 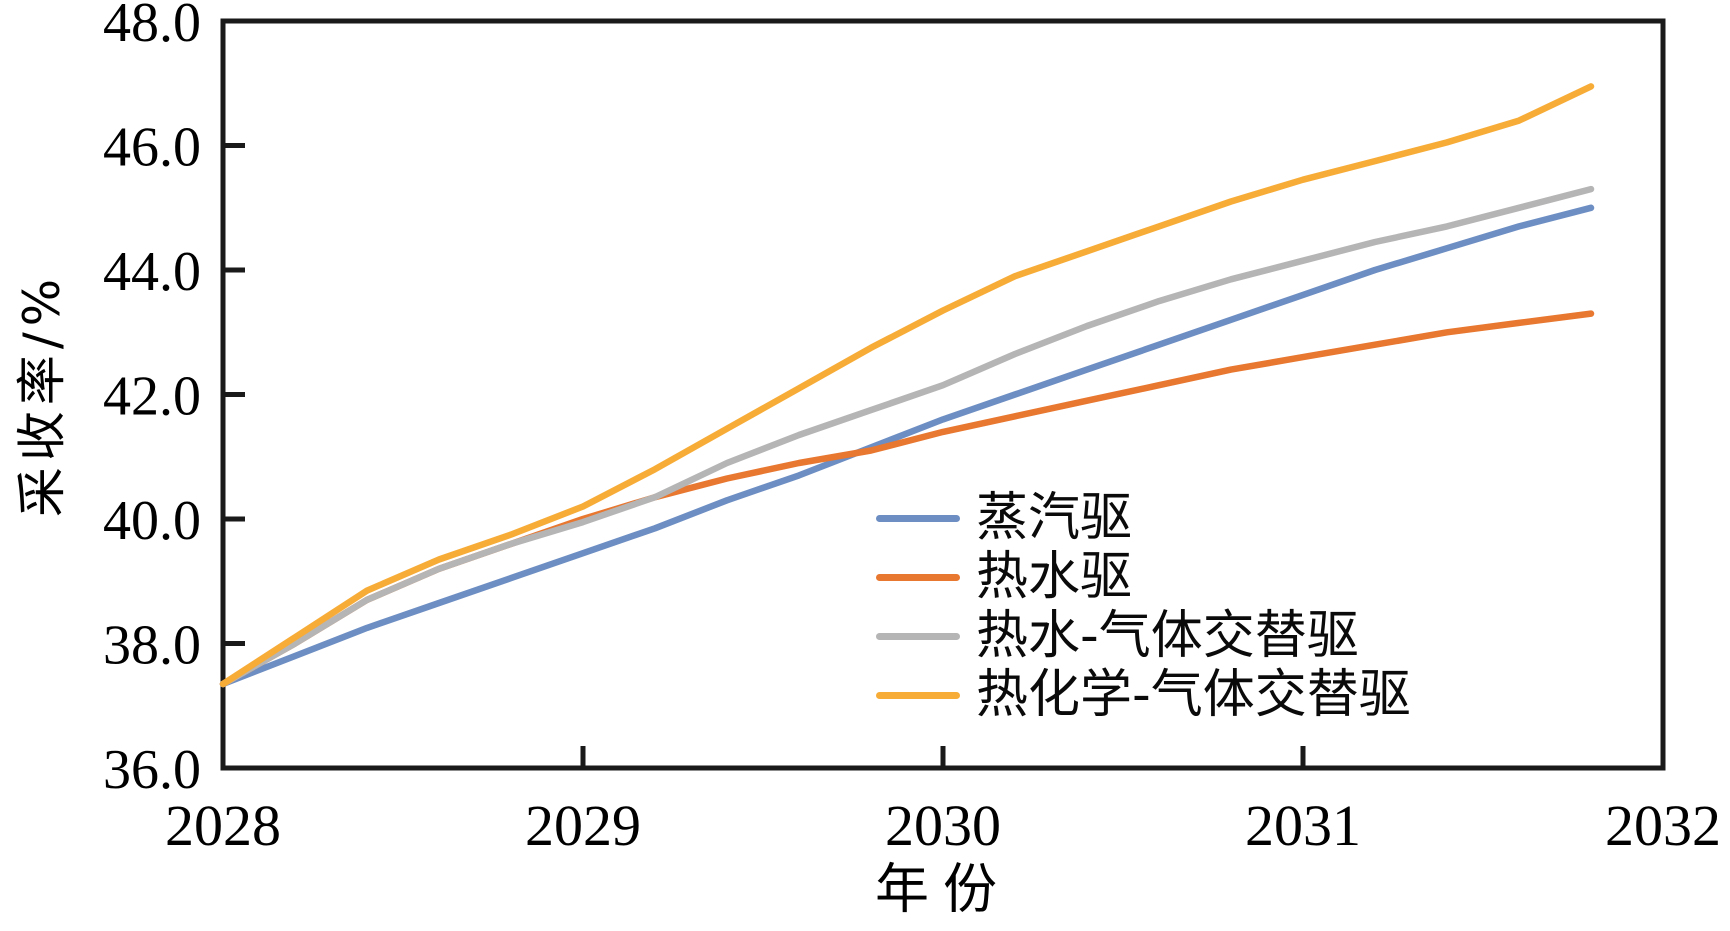 I want to click on legend-item-hot-water-gas-alternating-drive: 热水-气体交替驱, so click(x=1143, y=636).